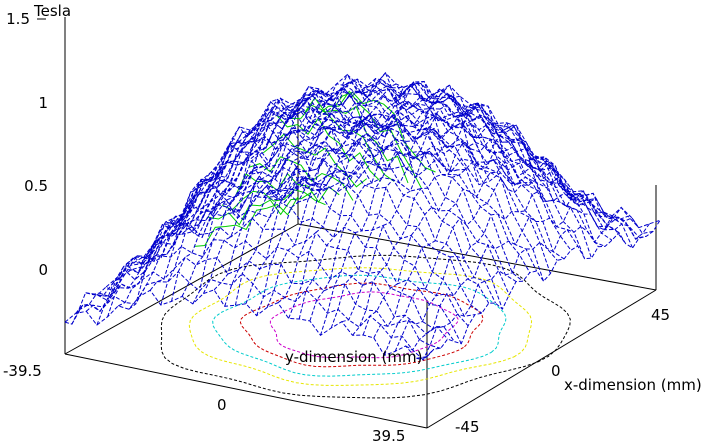 The image size is (718, 442). I want to click on x-axis-label: x-dimension (mm), so click(633, 385).